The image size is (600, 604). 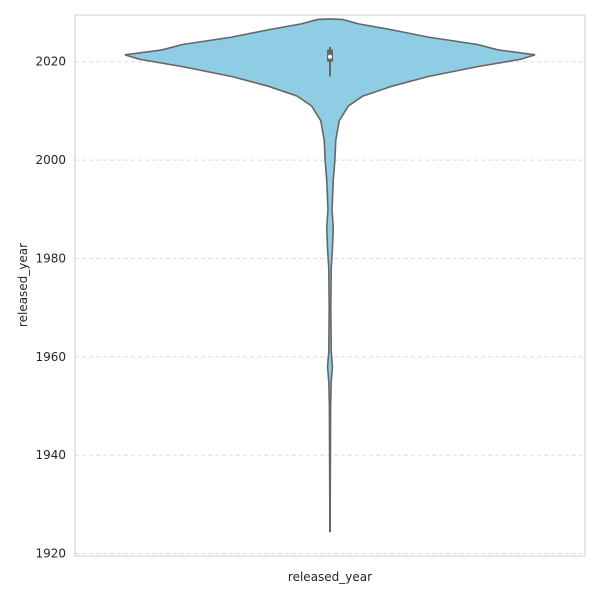 I want to click on median-dot, so click(x=330, y=56).